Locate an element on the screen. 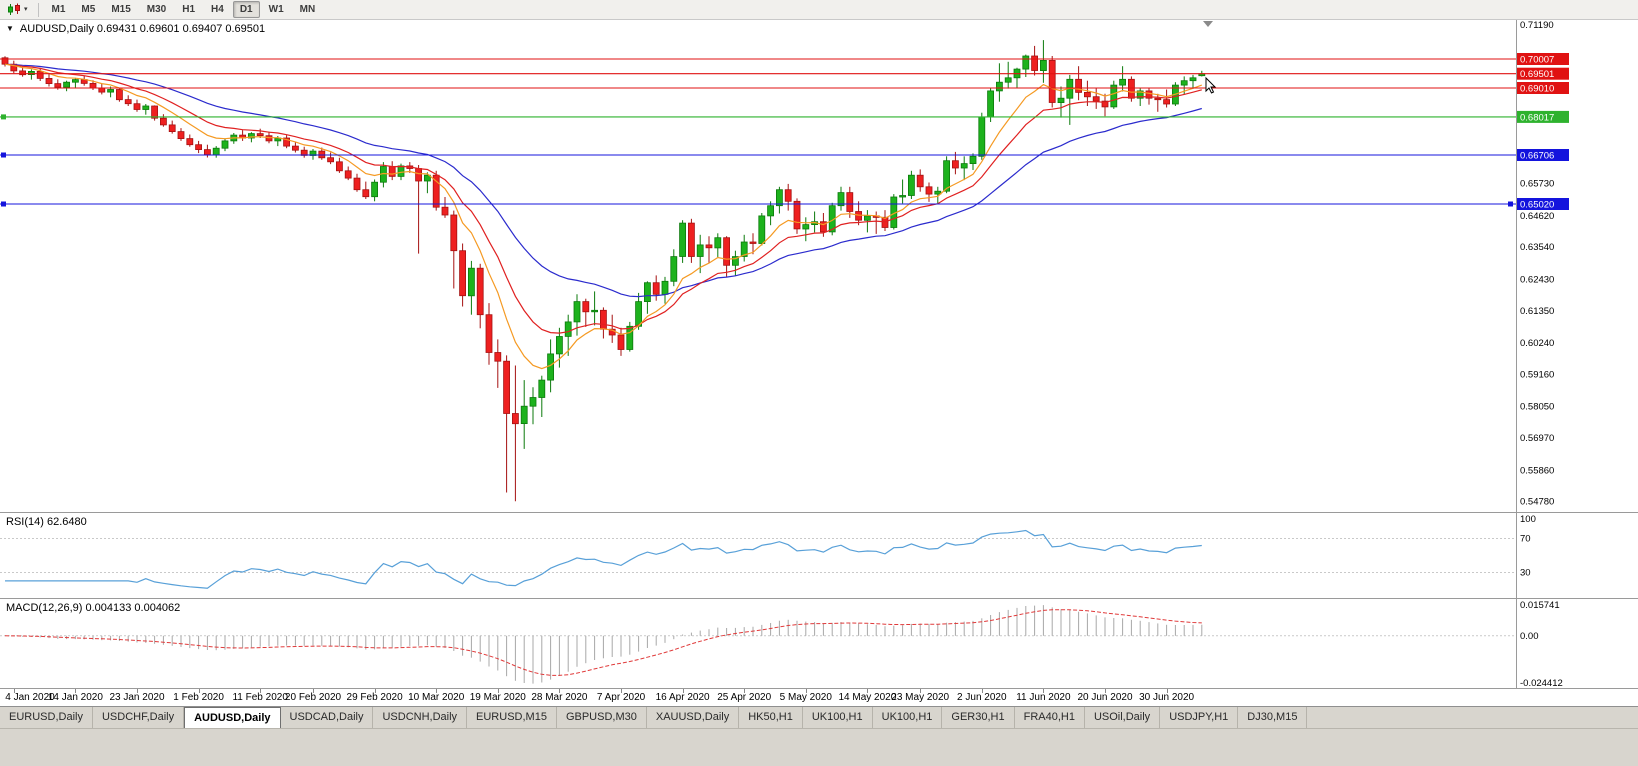  timeframe-button-mn: MN is located at coordinates (307, 9).